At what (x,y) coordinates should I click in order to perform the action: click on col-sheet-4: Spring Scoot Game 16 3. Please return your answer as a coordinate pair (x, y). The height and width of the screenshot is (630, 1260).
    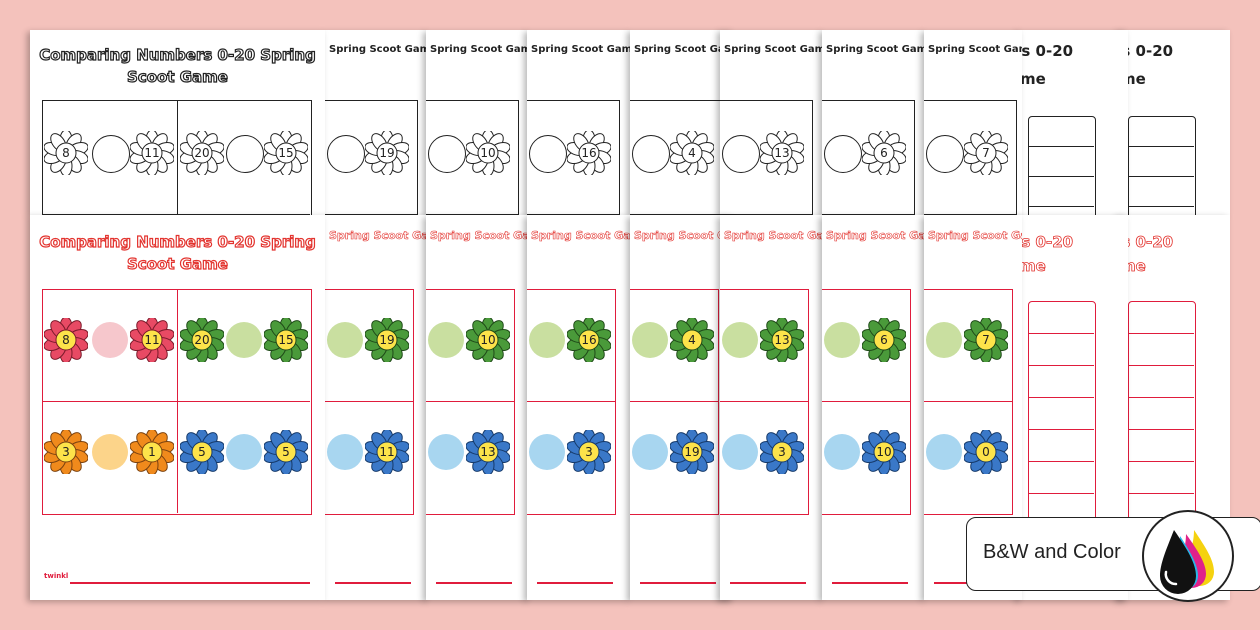
    Looking at the image, I should click on (579, 407).